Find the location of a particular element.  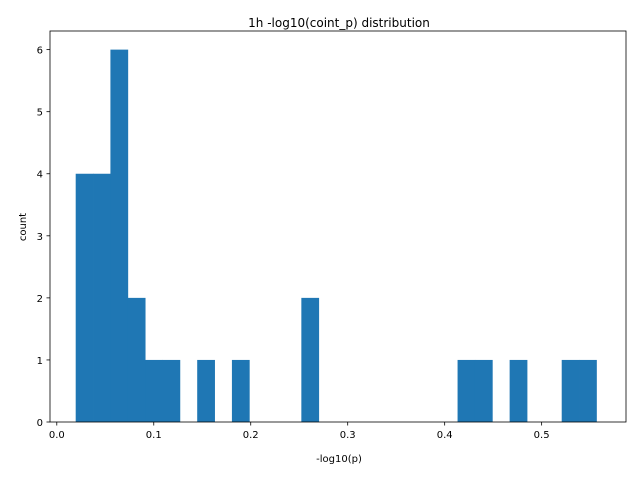

x-axis-label: -log10(p) is located at coordinates (339, 459).